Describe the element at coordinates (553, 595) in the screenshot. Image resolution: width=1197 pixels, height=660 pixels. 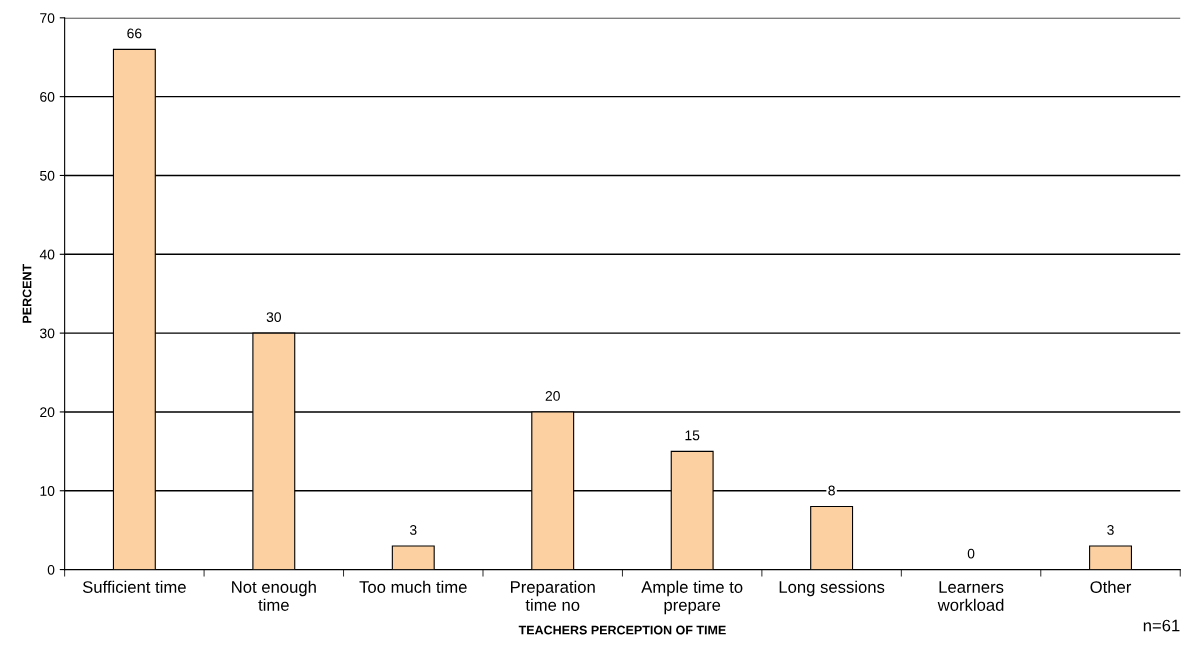
I see `x-tick-label: Preparation time no` at that location.